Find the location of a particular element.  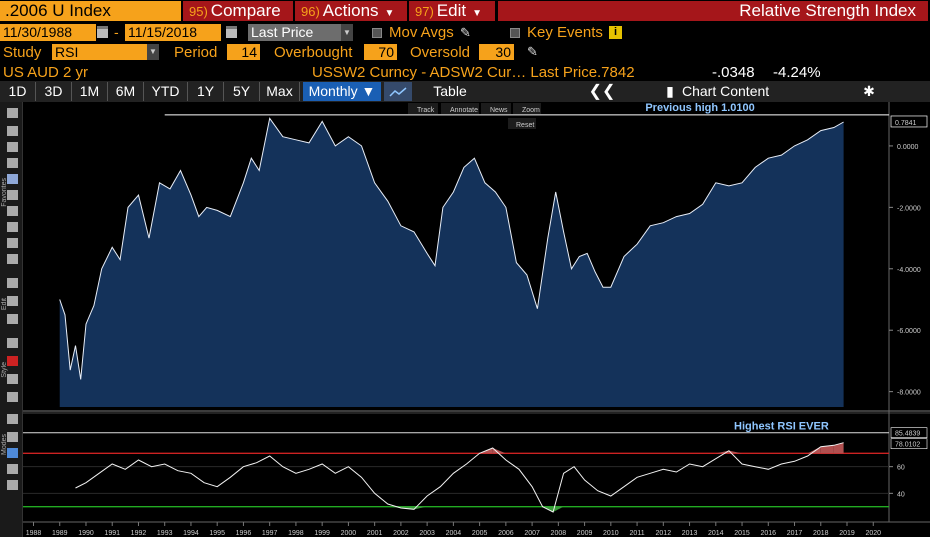

style-icon is located at coordinates (12, 343).